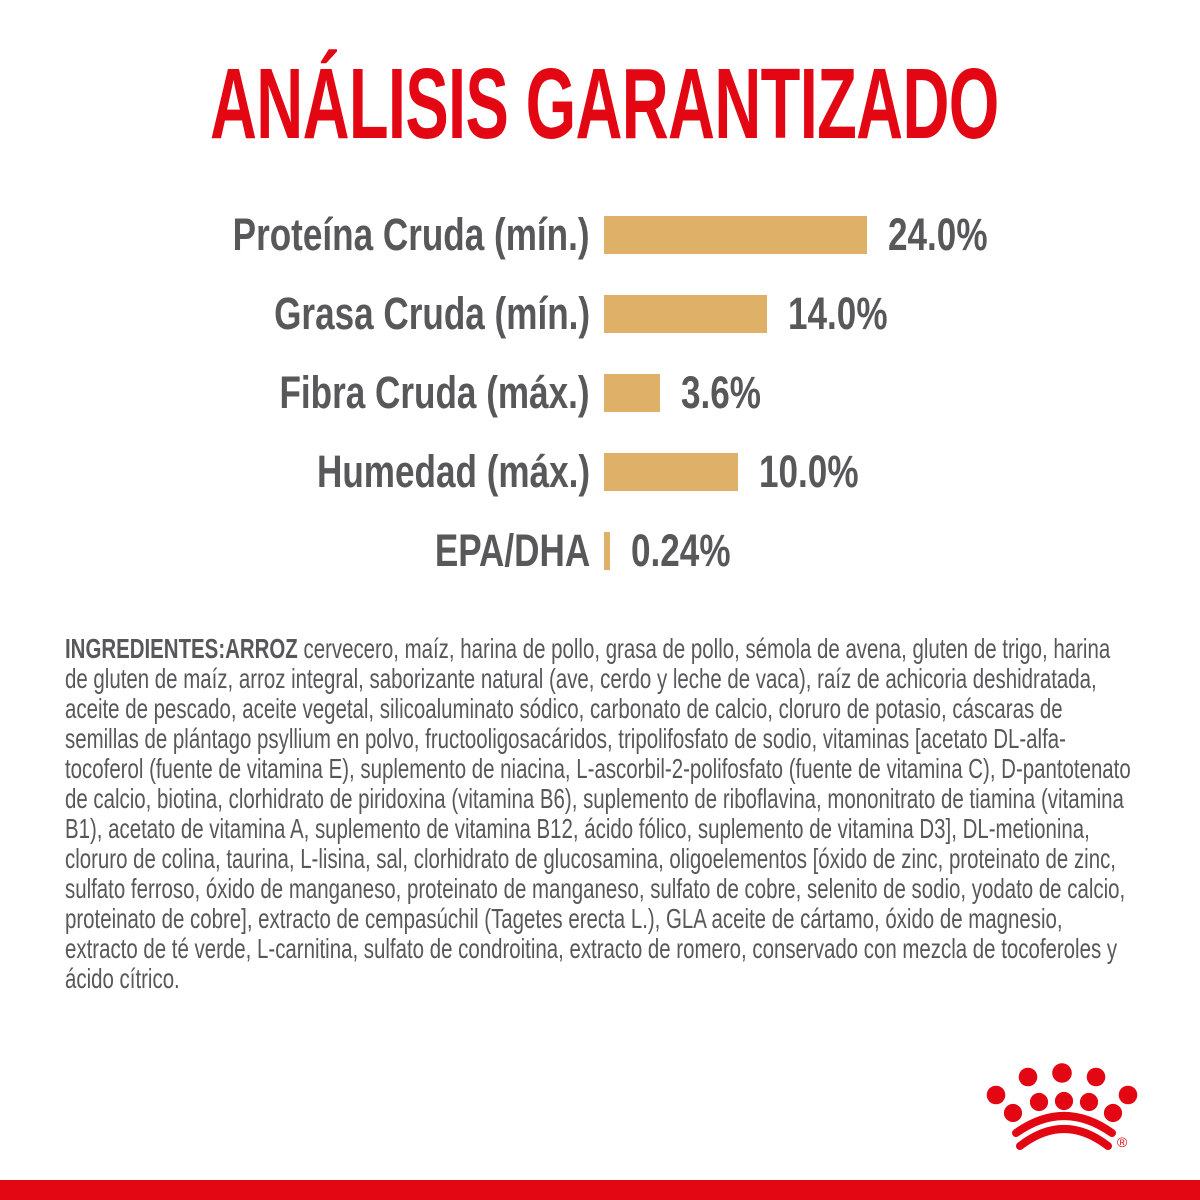 This screenshot has width=1200, height=1200. I want to click on nutrient-label-cell: Humedad (máx.), so click(295, 472).